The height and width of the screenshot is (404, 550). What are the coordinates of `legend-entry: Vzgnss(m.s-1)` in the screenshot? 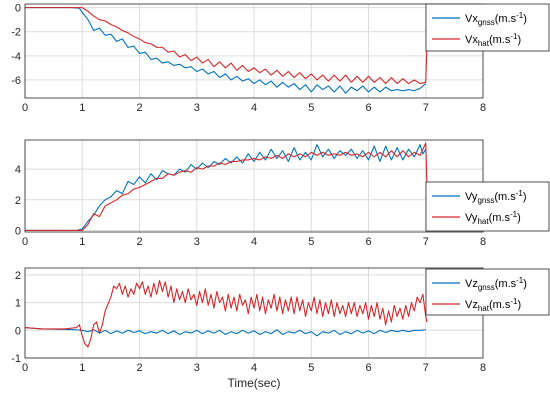 It's located at (496, 284).